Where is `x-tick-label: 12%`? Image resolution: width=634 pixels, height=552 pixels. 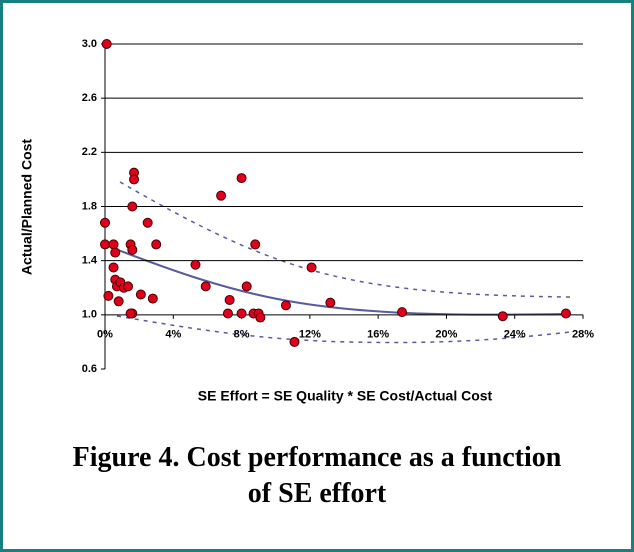 x-tick-label: 12% is located at coordinates (310, 335).